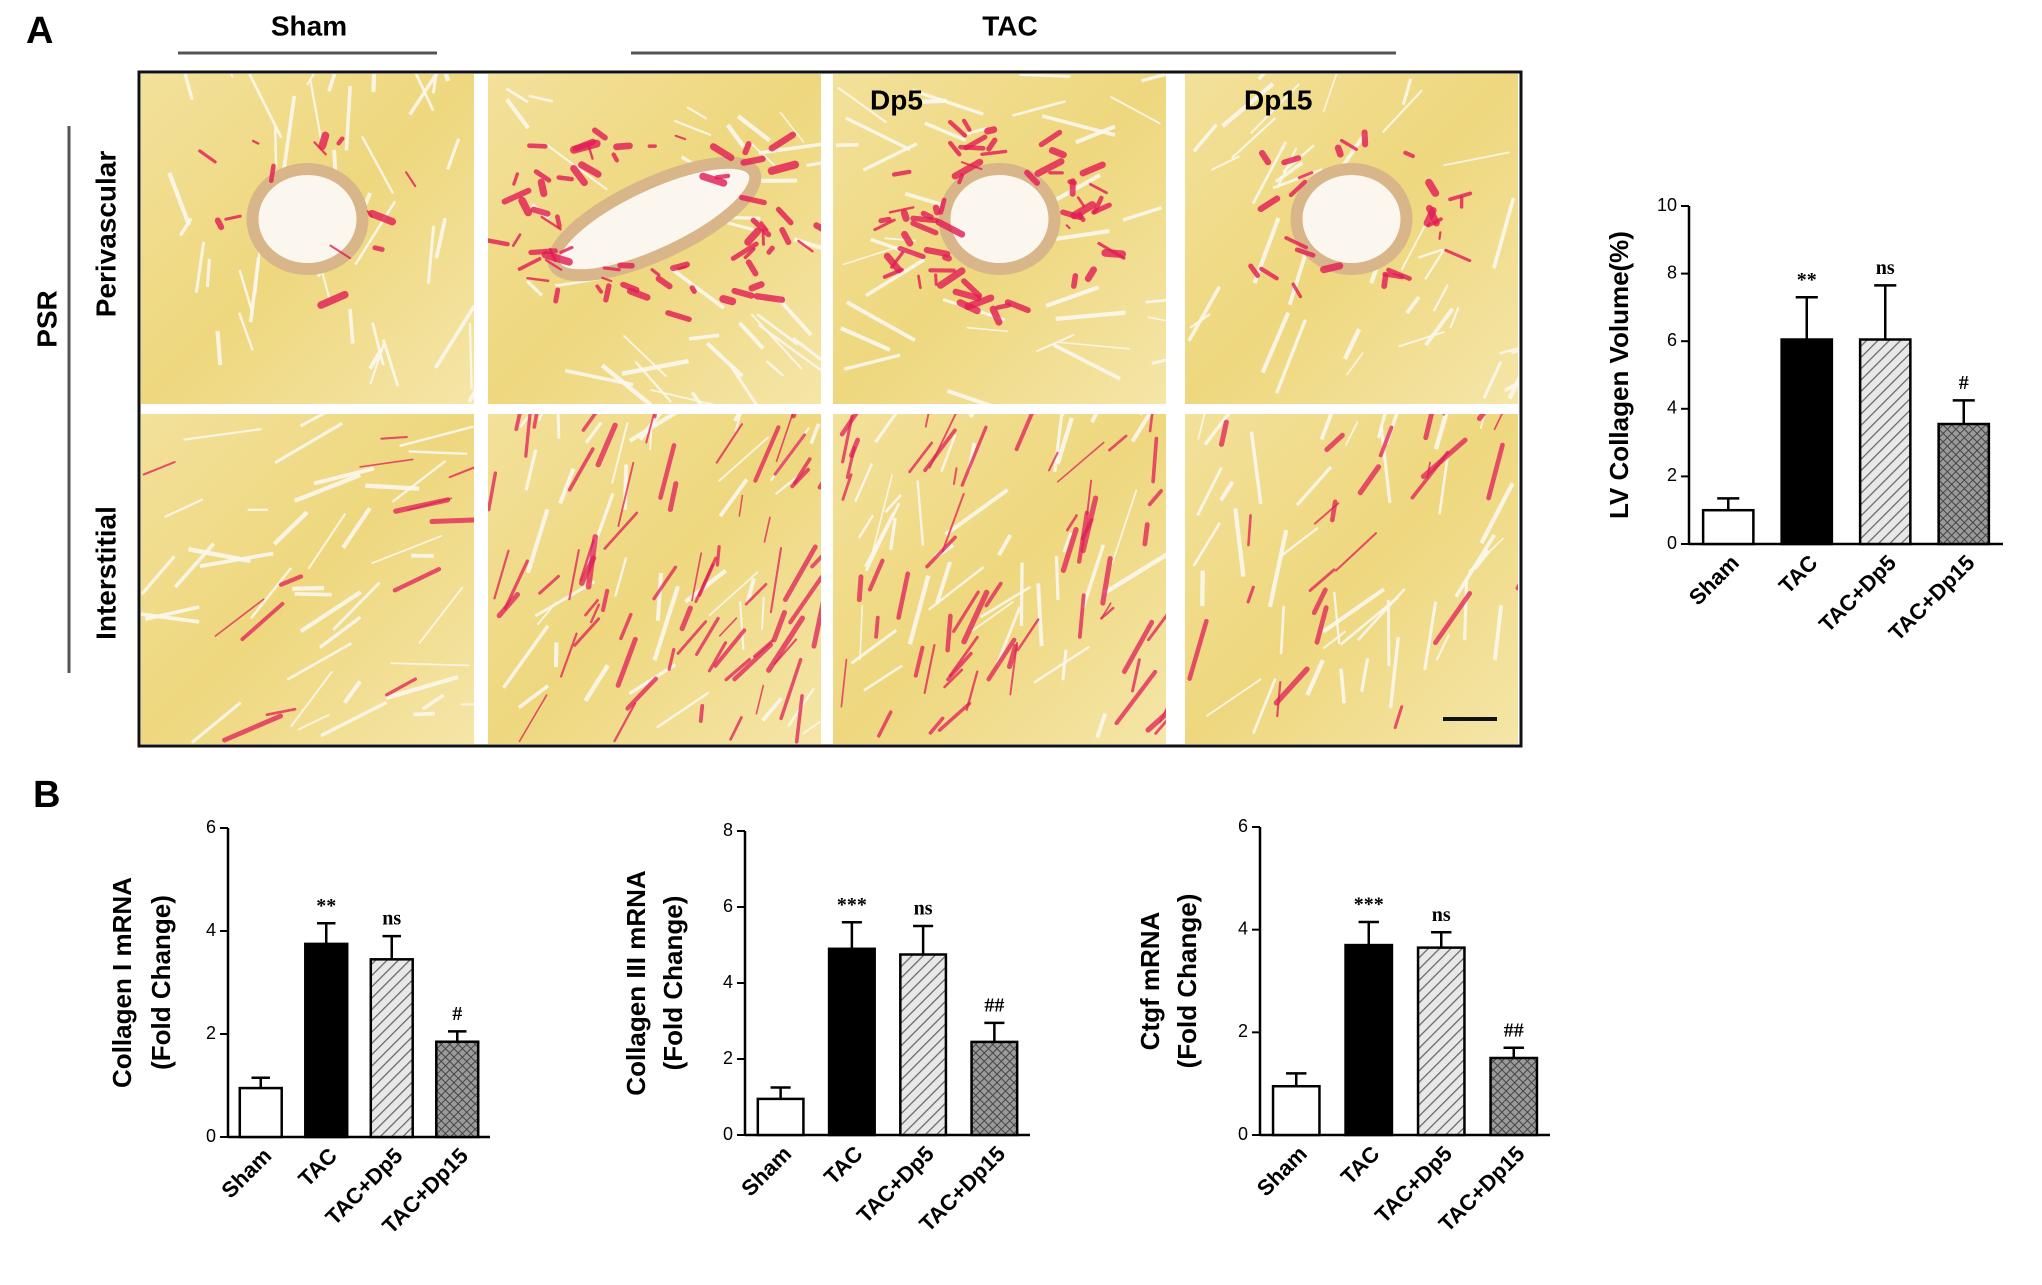 The width and height of the screenshot is (2042, 1285). Describe the element at coordinates (211, 930) in the screenshot. I see `y-tick-label: 4` at that location.